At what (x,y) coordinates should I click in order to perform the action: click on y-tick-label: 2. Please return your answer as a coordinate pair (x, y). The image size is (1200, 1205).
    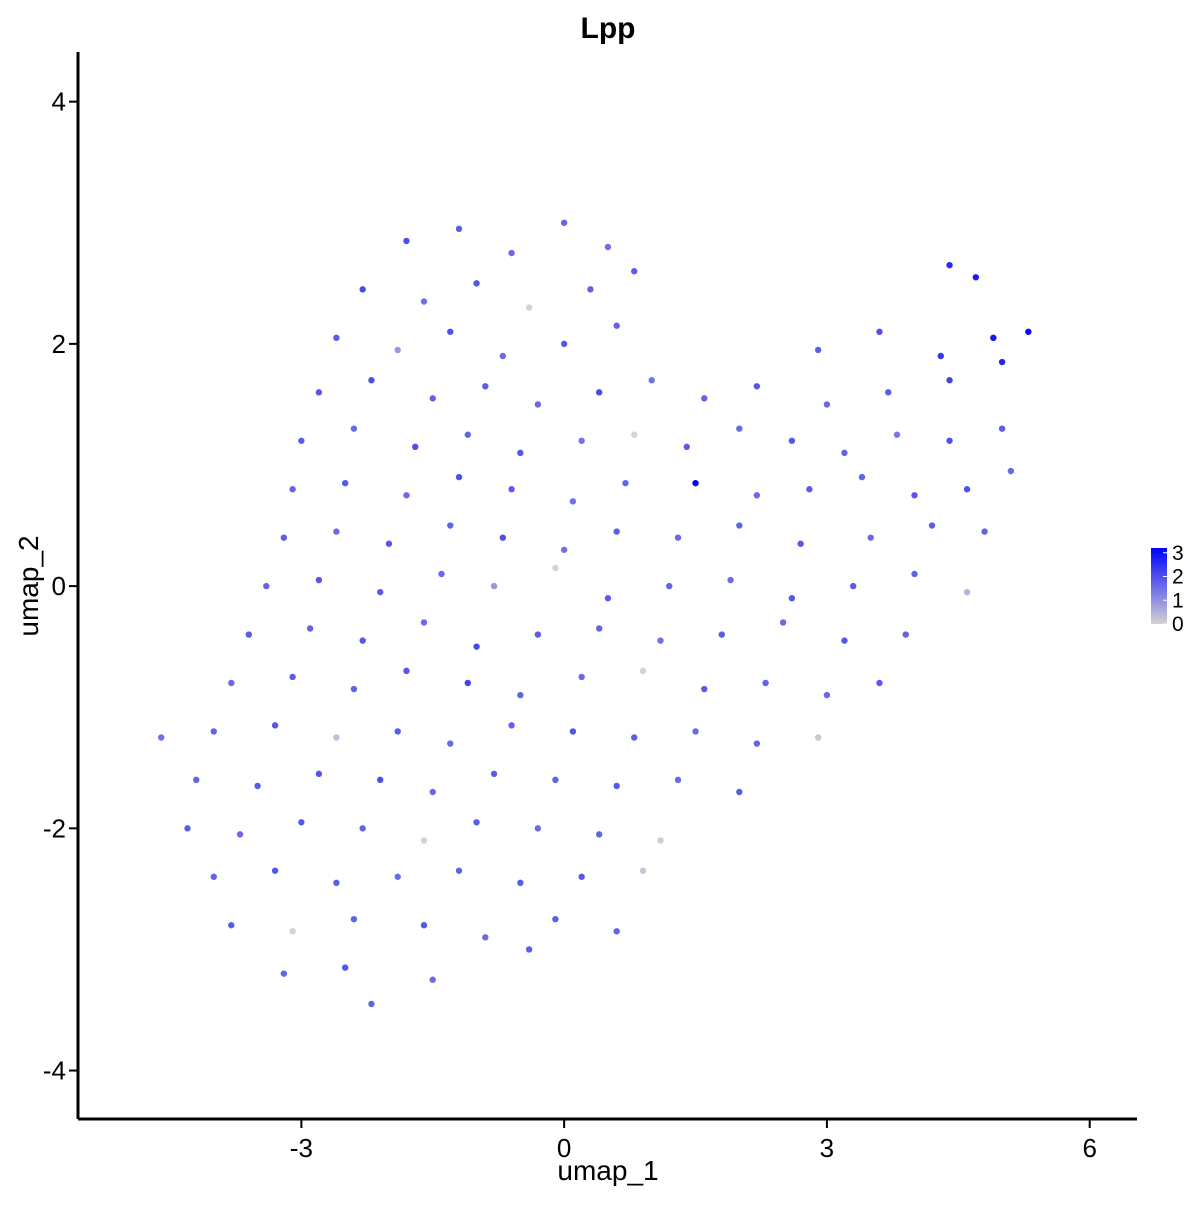
    Looking at the image, I should click on (59, 344).